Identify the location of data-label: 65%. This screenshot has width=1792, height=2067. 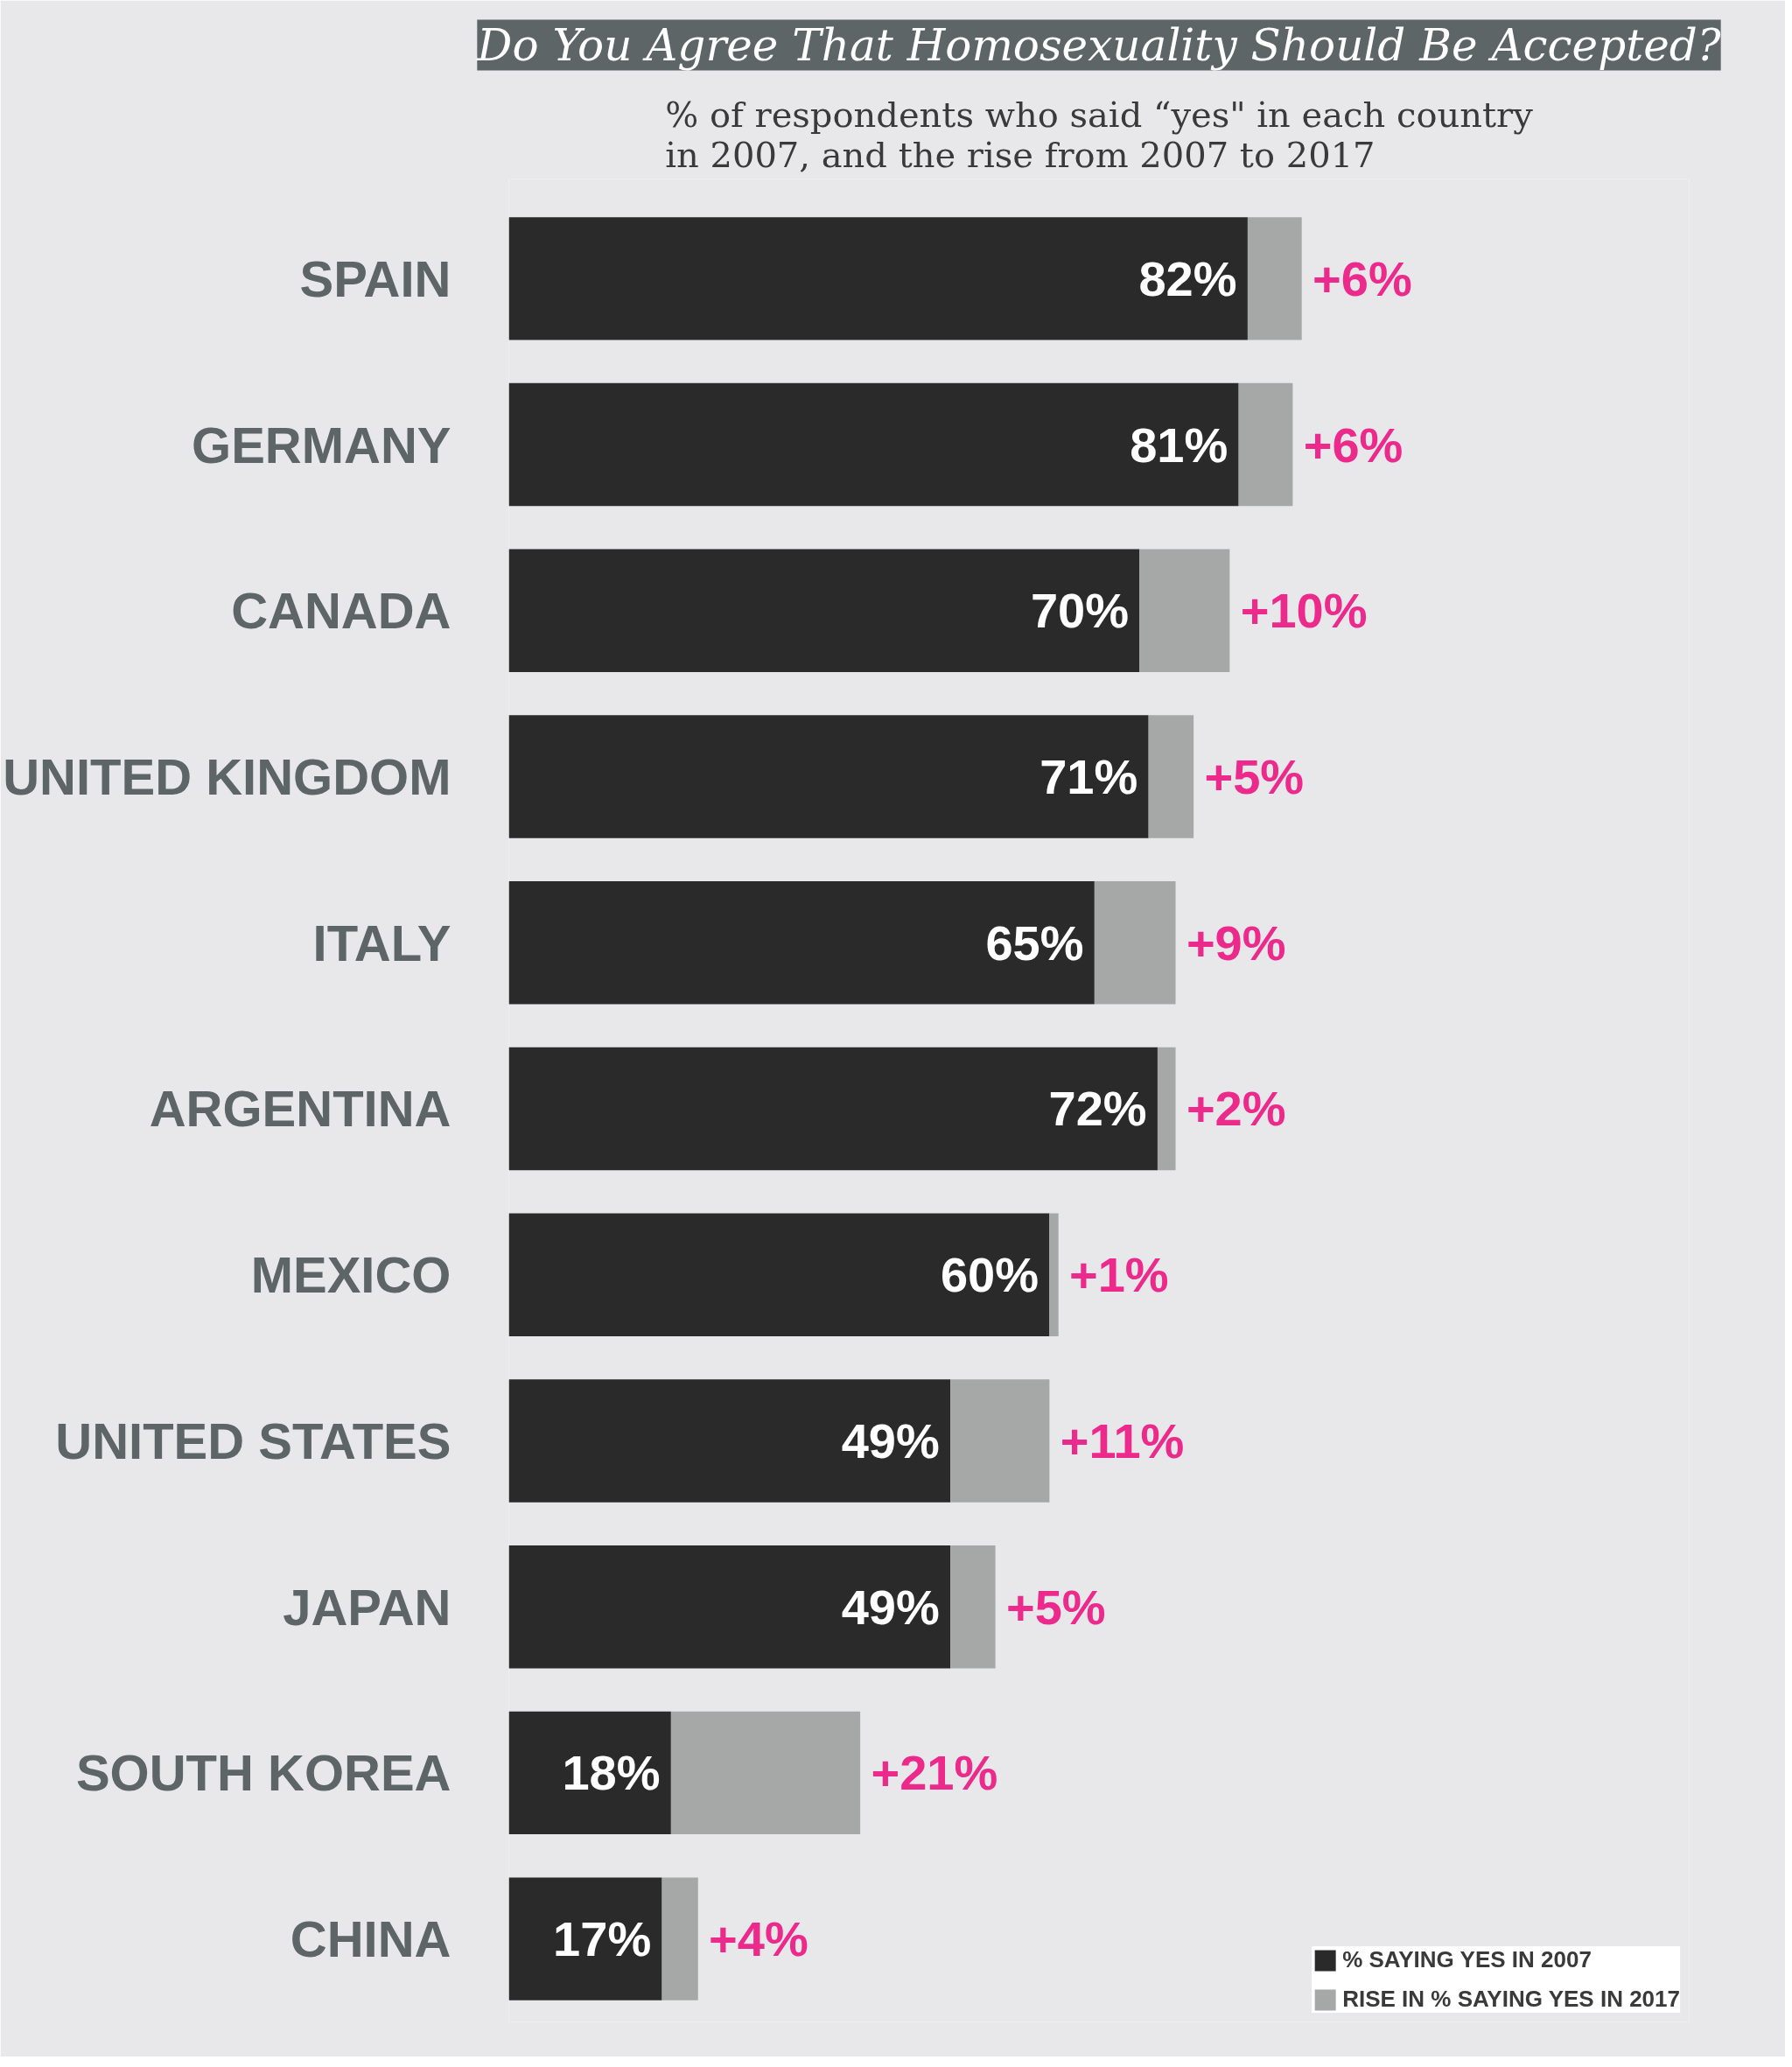
(1034, 942).